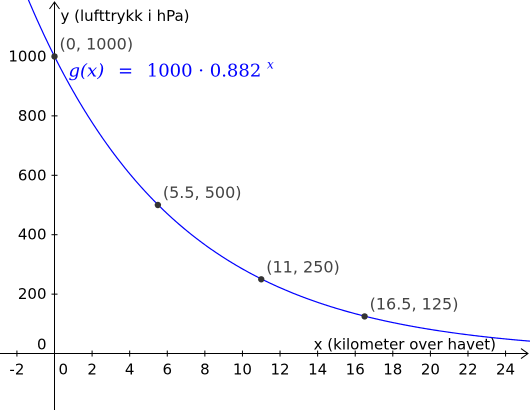  Describe the element at coordinates (32, 116) in the screenshot. I see `y-tick-label: 800` at that location.